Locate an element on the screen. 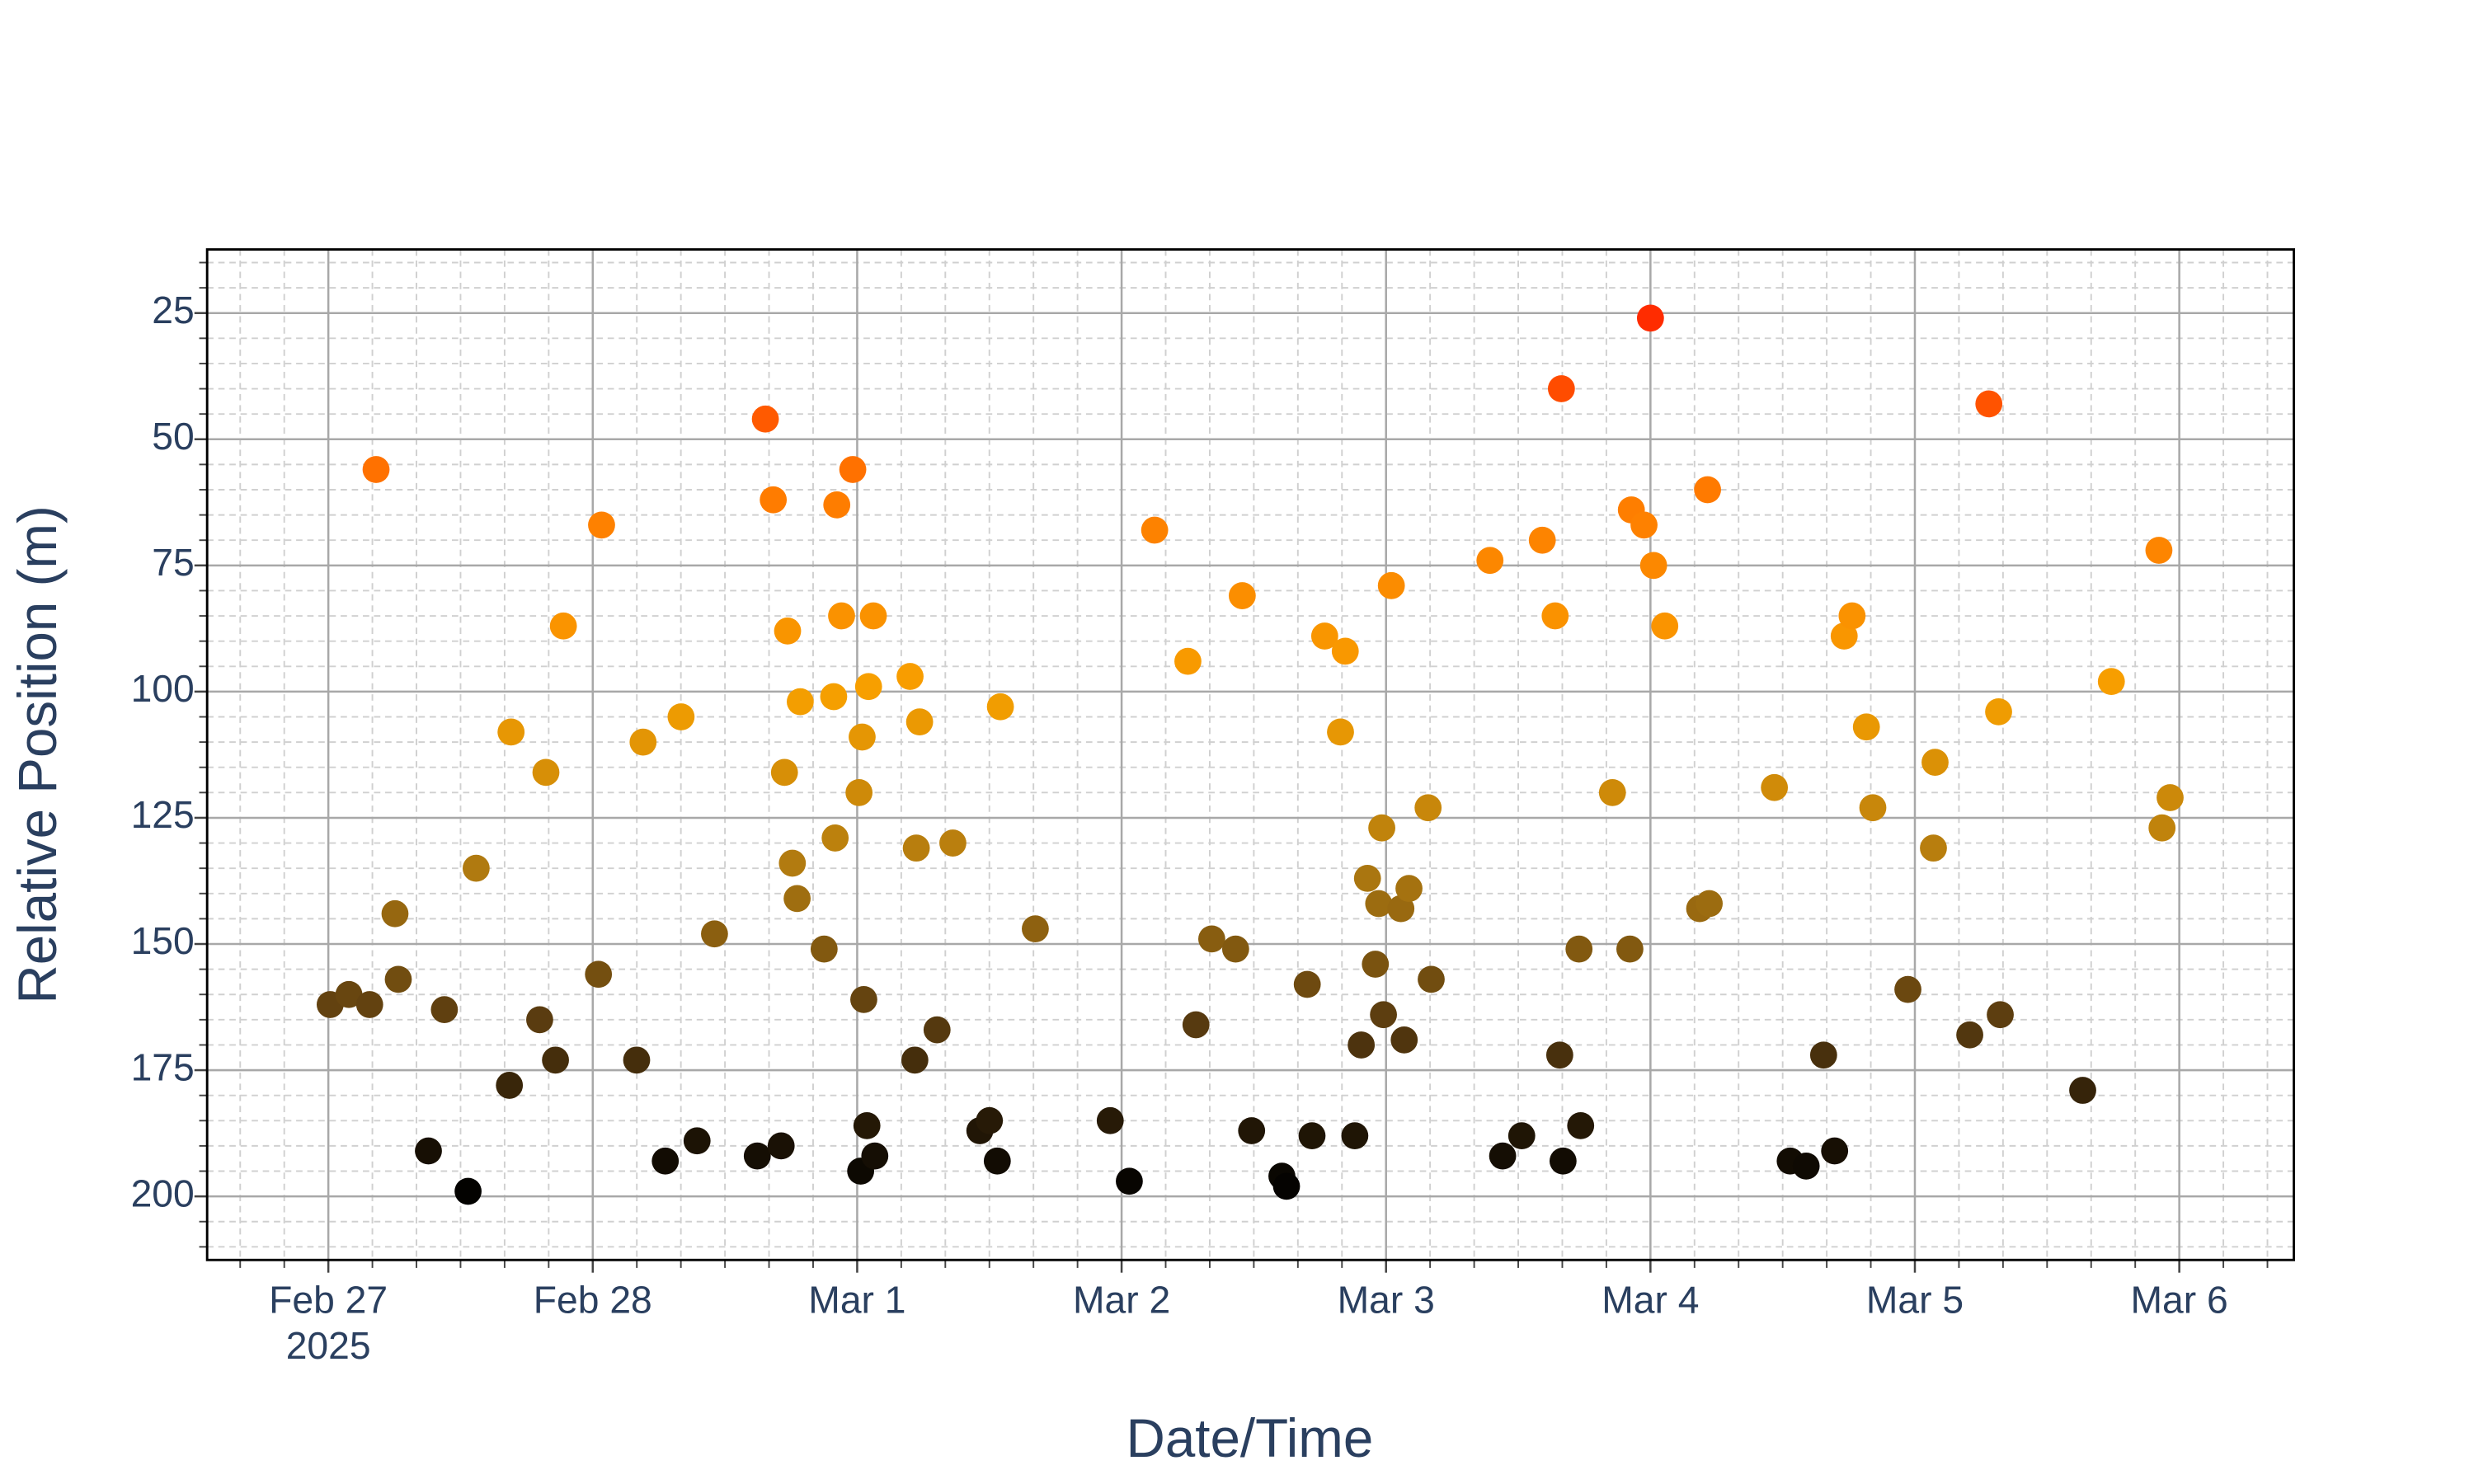 Image resolution: width=2474 pixels, height=1484 pixels. x-tick-label: Mar 3 is located at coordinates (1386, 1300).